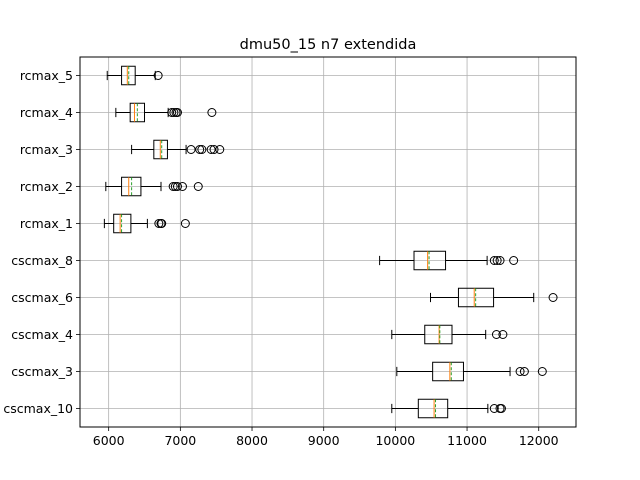 The height and width of the screenshot is (480, 640). What do you see at coordinates (109, 440) in the screenshot?
I see `x-tick-label: 6000` at bounding box center [109, 440].